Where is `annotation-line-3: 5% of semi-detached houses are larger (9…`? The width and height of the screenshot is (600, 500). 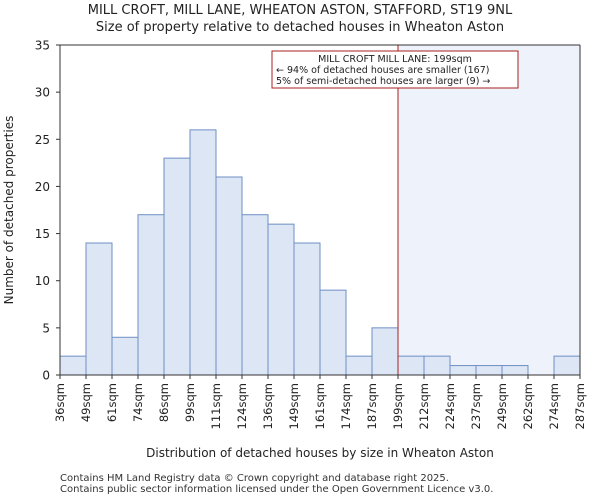 annotation-line-3: 5% of semi-detached houses are larger (9… is located at coordinates (383, 81).